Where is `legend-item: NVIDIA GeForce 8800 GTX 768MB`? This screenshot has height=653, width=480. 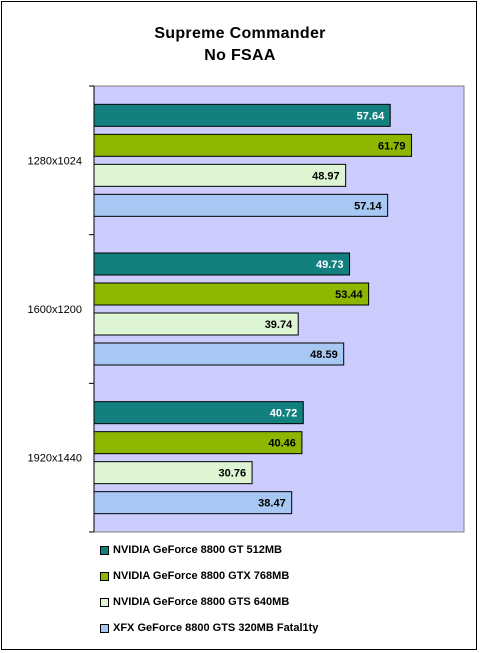 legend-item: NVIDIA GeForce 8800 GTX 768MB is located at coordinates (194, 576).